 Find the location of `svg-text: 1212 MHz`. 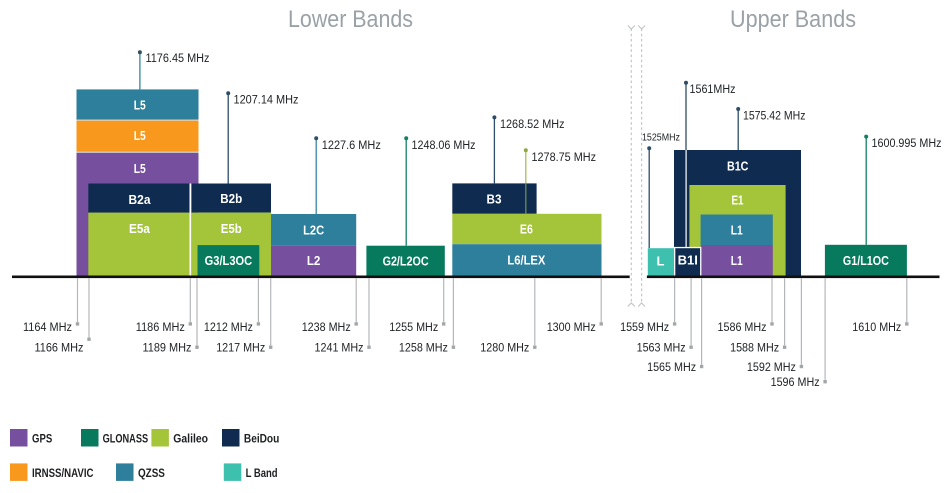

svg-text: 1212 MHz is located at coordinates (228, 327).